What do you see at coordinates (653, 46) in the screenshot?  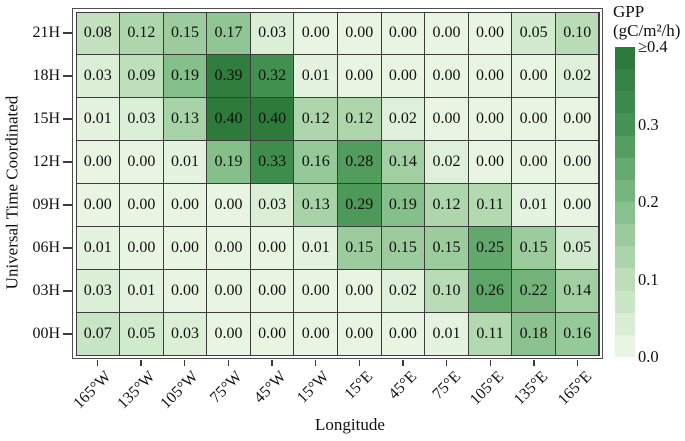 I see `legend-tick-label: ≥0.4` at bounding box center [653, 46].